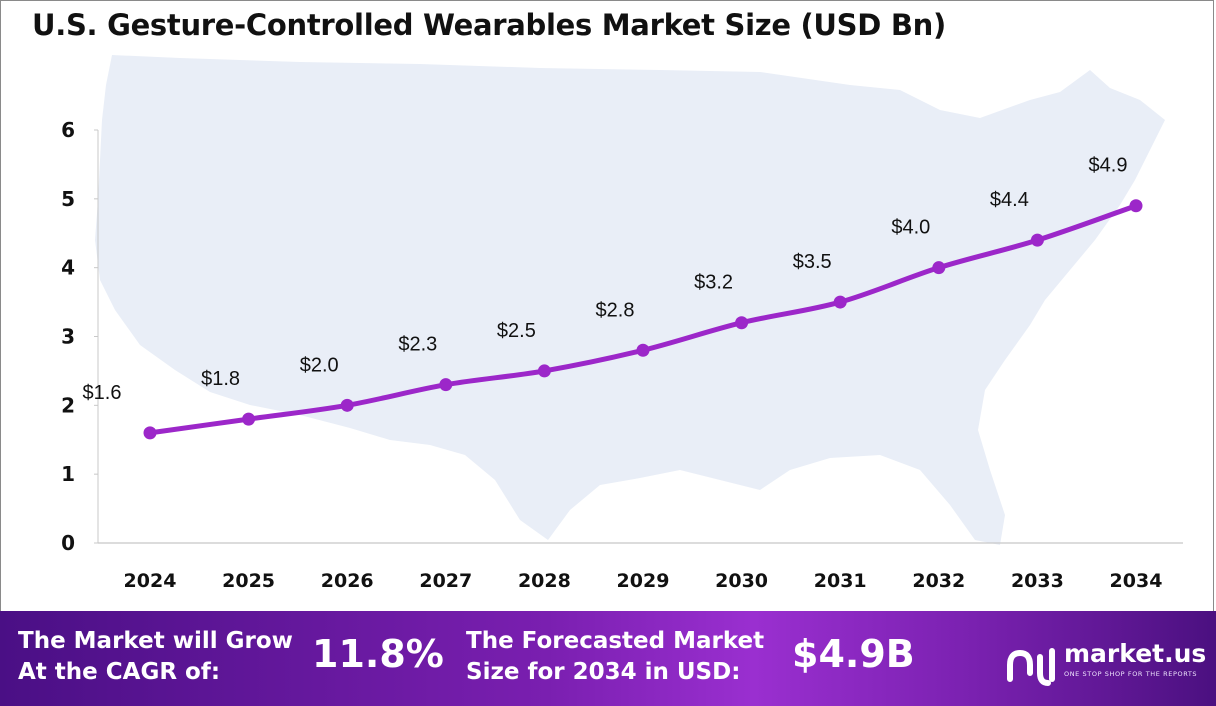  What do you see at coordinates (713, 283) in the screenshot?
I see `data-label: $3.2` at bounding box center [713, 283].